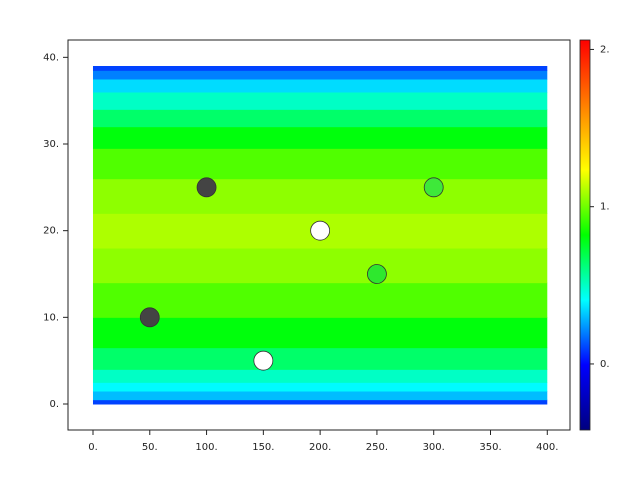  Describe the element at coordinates (320, 447) in the screenshot. I see `x-tick-label: 200.` at that location.